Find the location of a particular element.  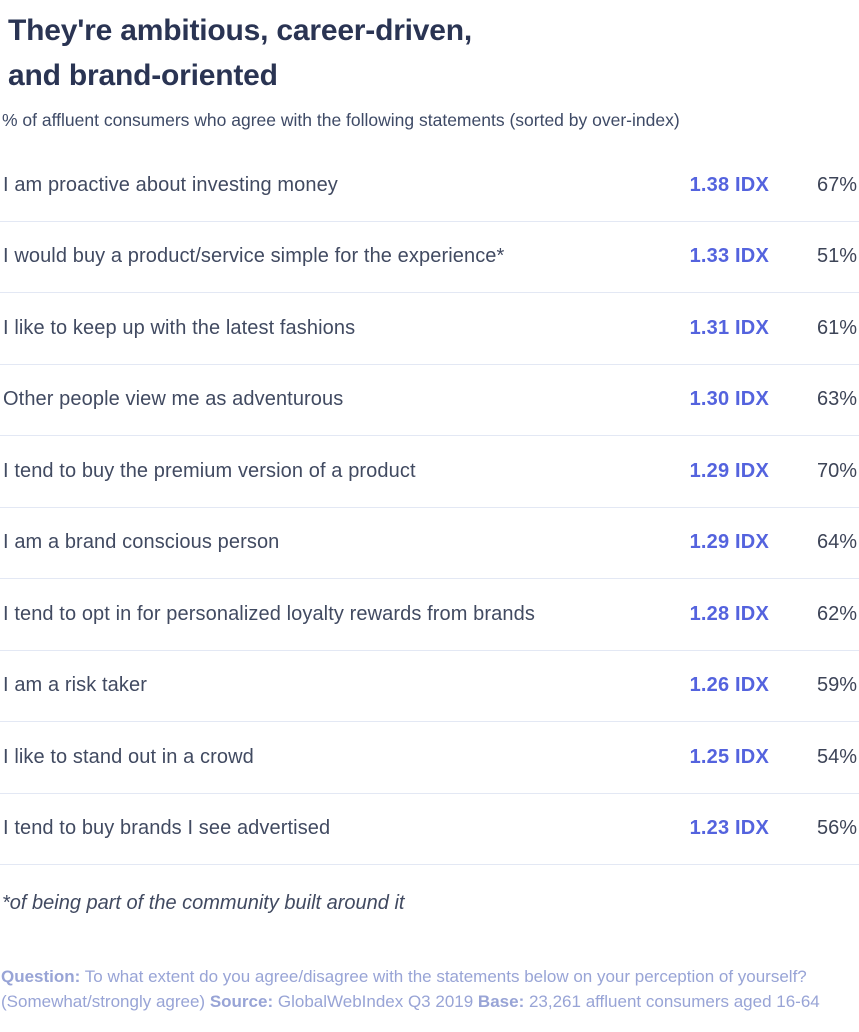

percentage-value: 54% is located at coordinates (836, 756).